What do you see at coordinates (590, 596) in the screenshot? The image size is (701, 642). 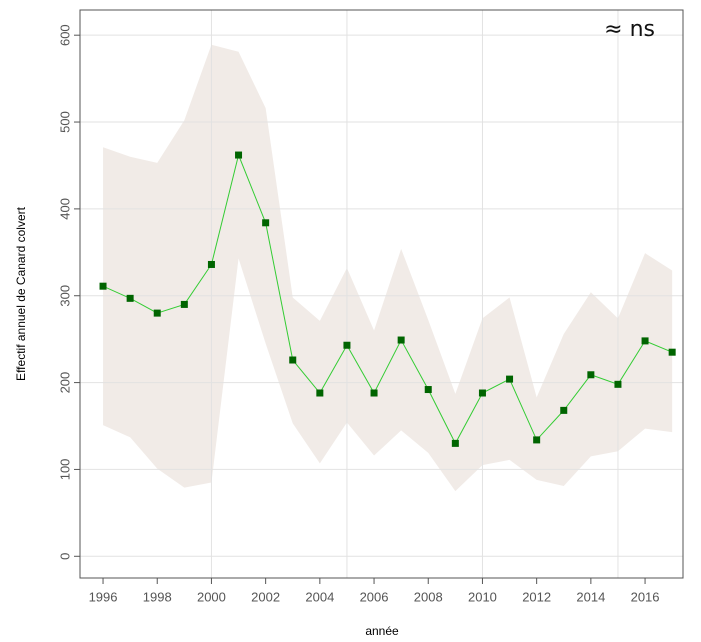 I see `x-tick-label: 2014` at bounding box center [590, 596].